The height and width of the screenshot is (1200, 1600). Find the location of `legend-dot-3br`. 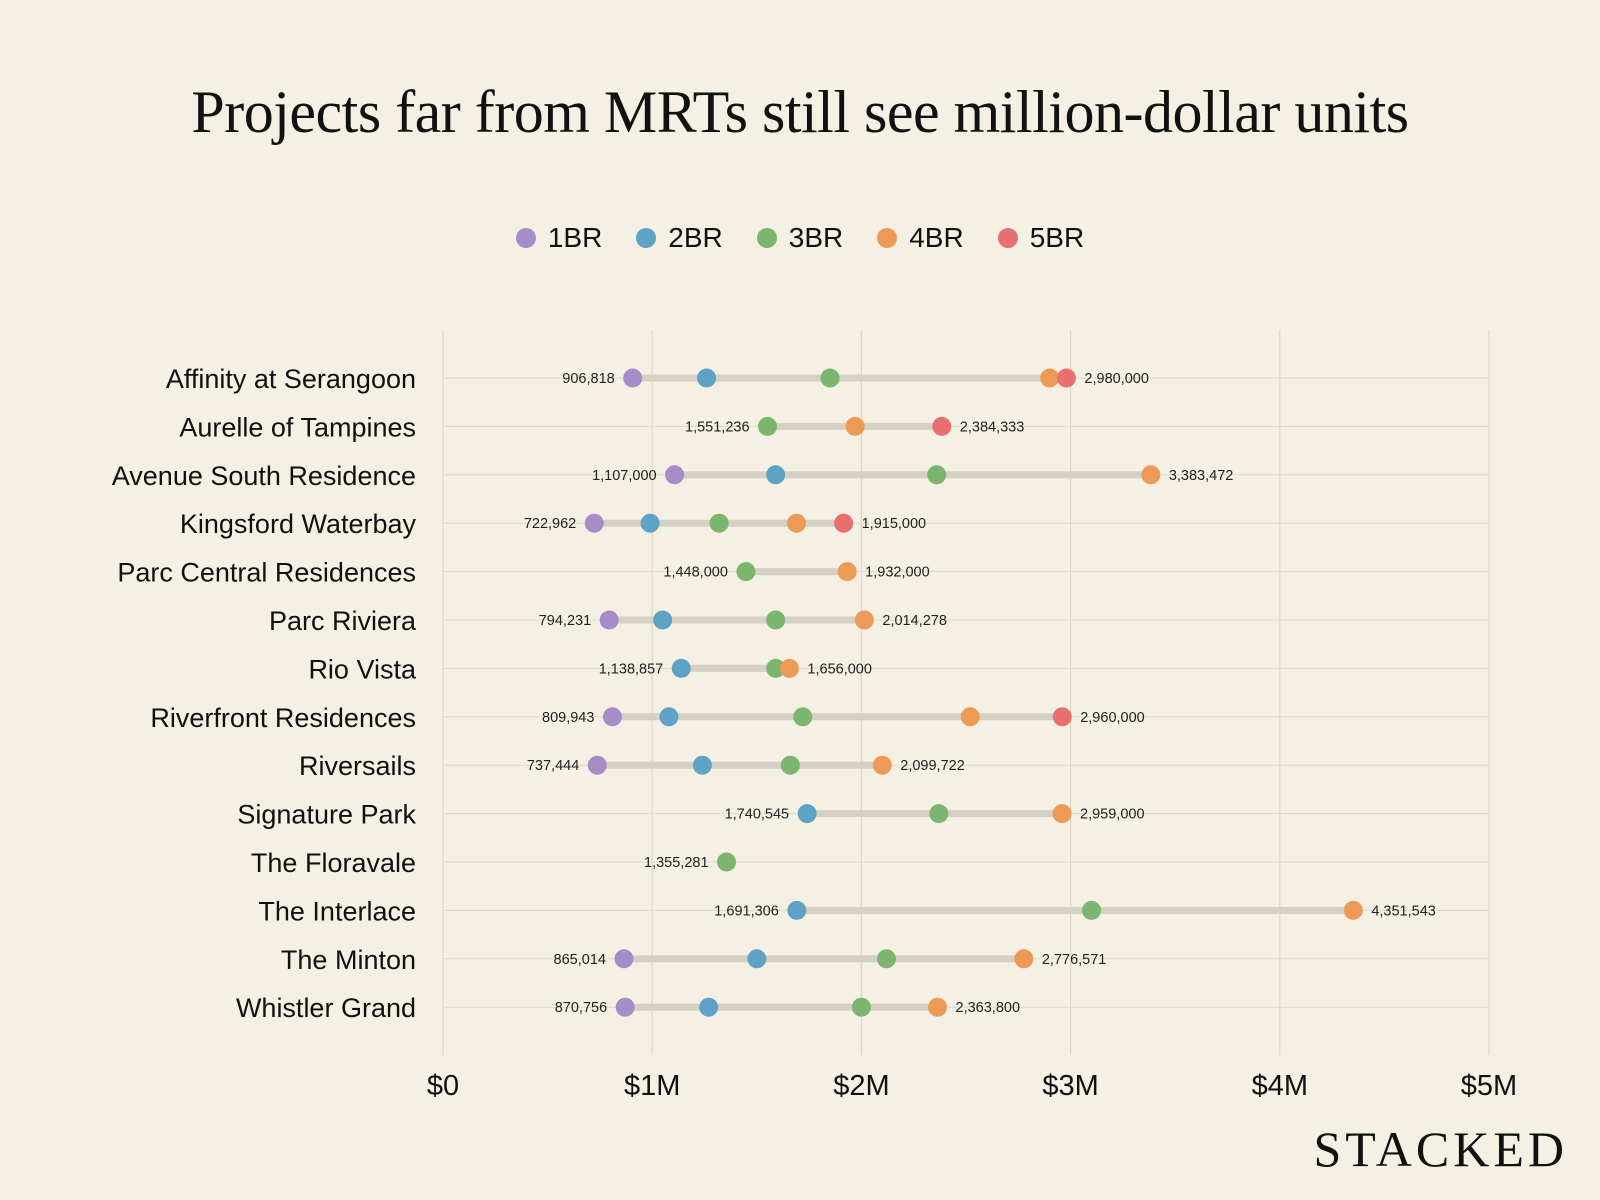

legend-dot-3br is located at coordinates (766, 238).